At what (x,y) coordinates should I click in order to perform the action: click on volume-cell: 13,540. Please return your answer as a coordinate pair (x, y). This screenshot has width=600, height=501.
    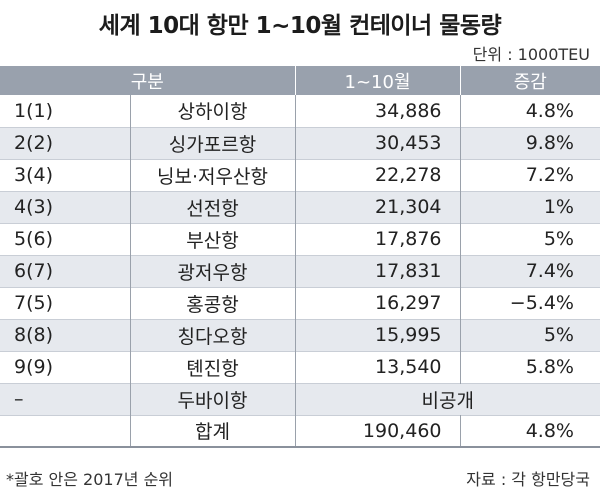
    Looking at the image, I should click on (377, 367).